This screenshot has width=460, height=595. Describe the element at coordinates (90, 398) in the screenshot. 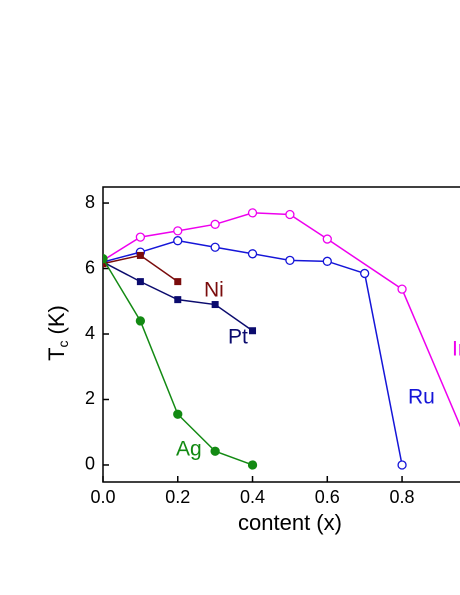

I see `y-tick-label: 2` at that location.